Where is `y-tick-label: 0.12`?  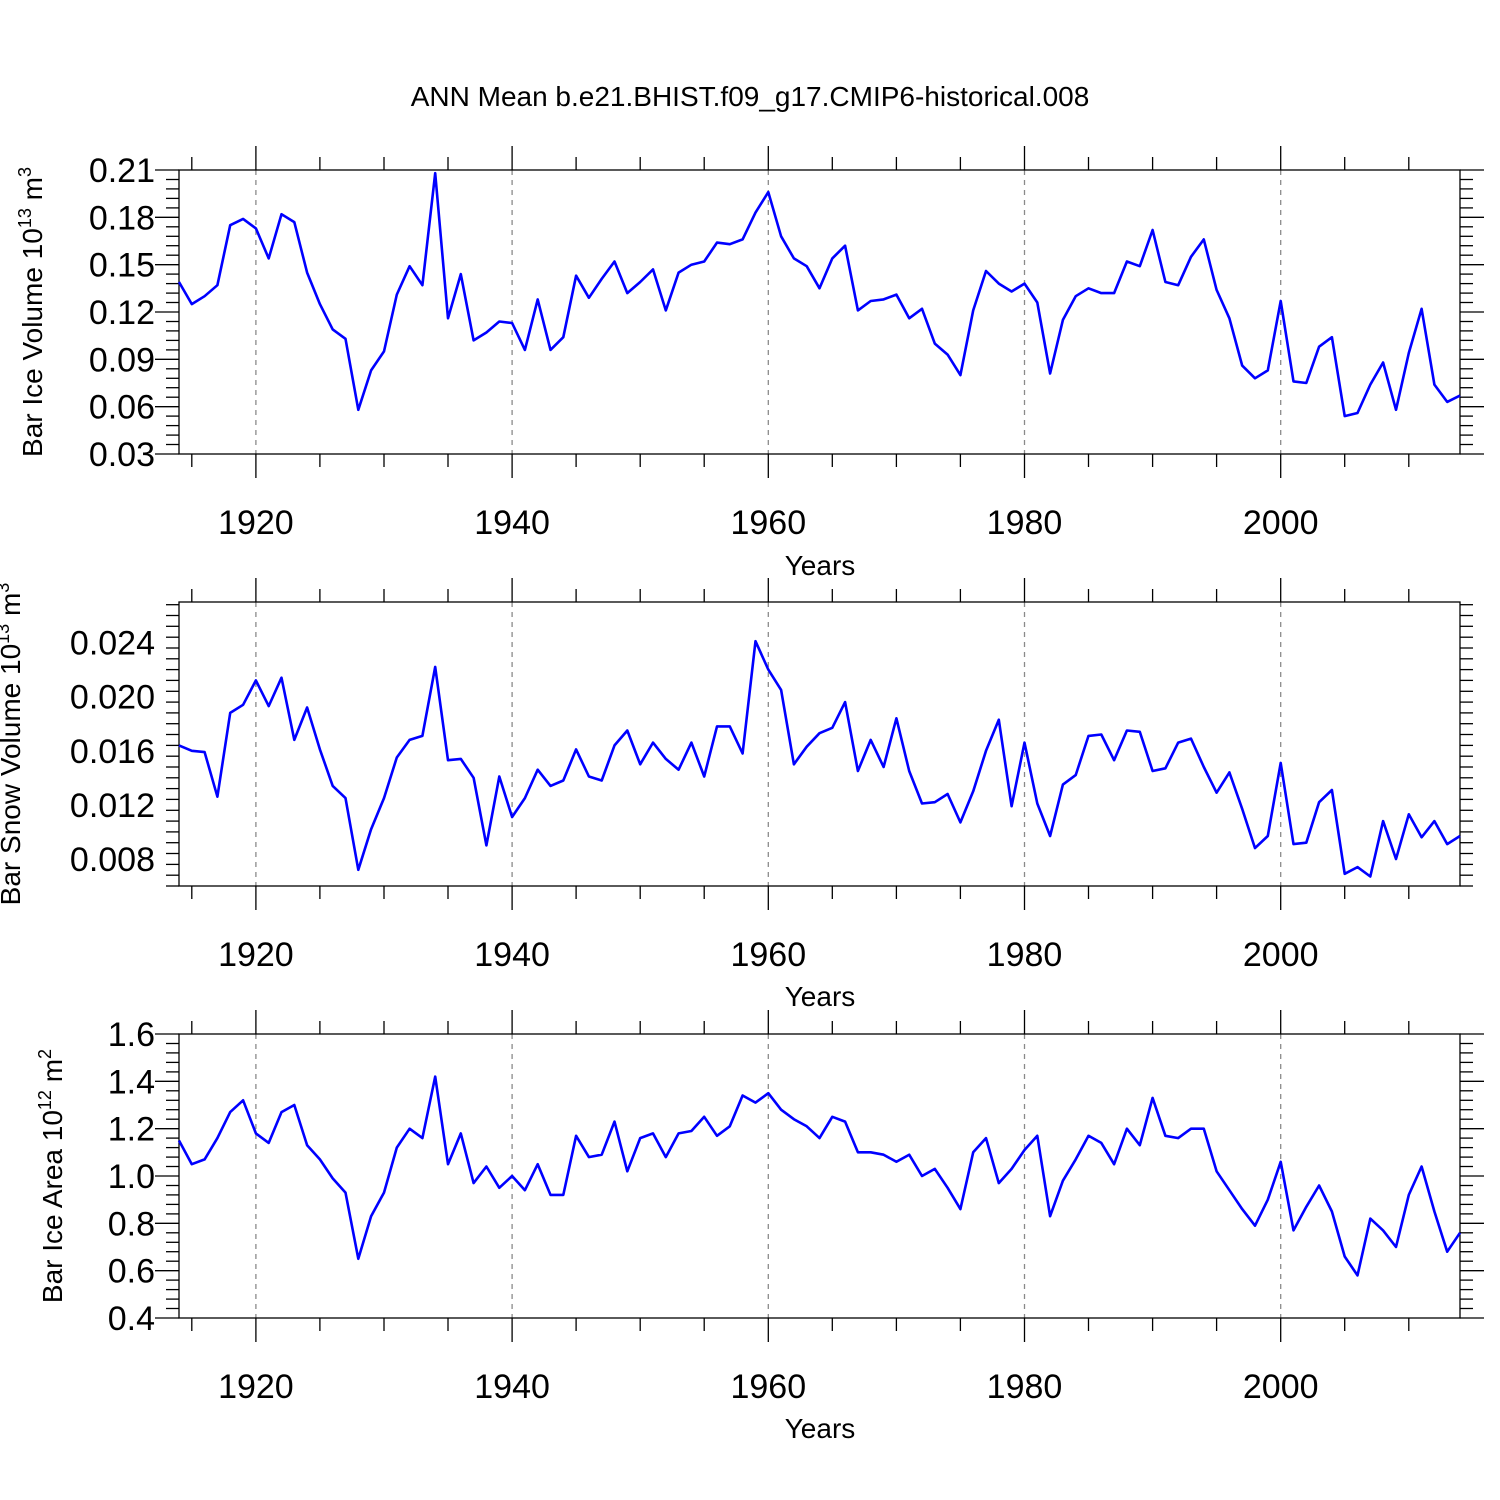 y-tick-label: 0.12 is located at coordinates (122, 313).